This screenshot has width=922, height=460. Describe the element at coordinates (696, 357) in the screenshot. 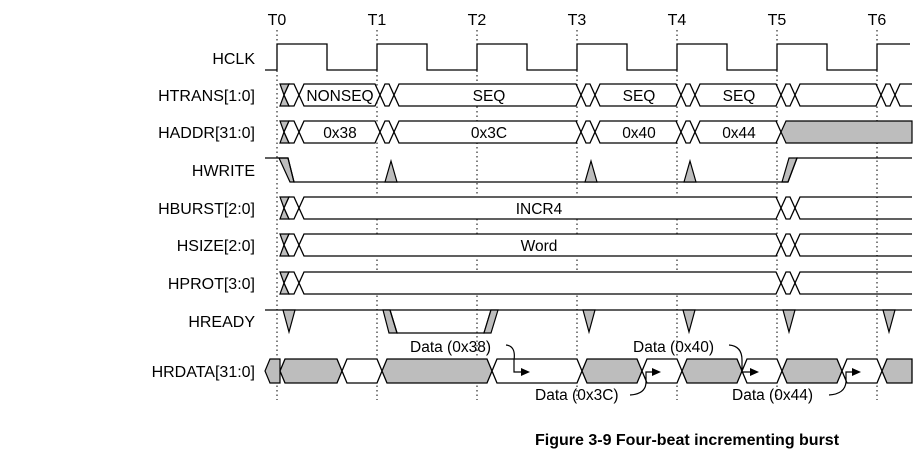

I see `data-annotation-0x40: Data (0x40)` at that location.